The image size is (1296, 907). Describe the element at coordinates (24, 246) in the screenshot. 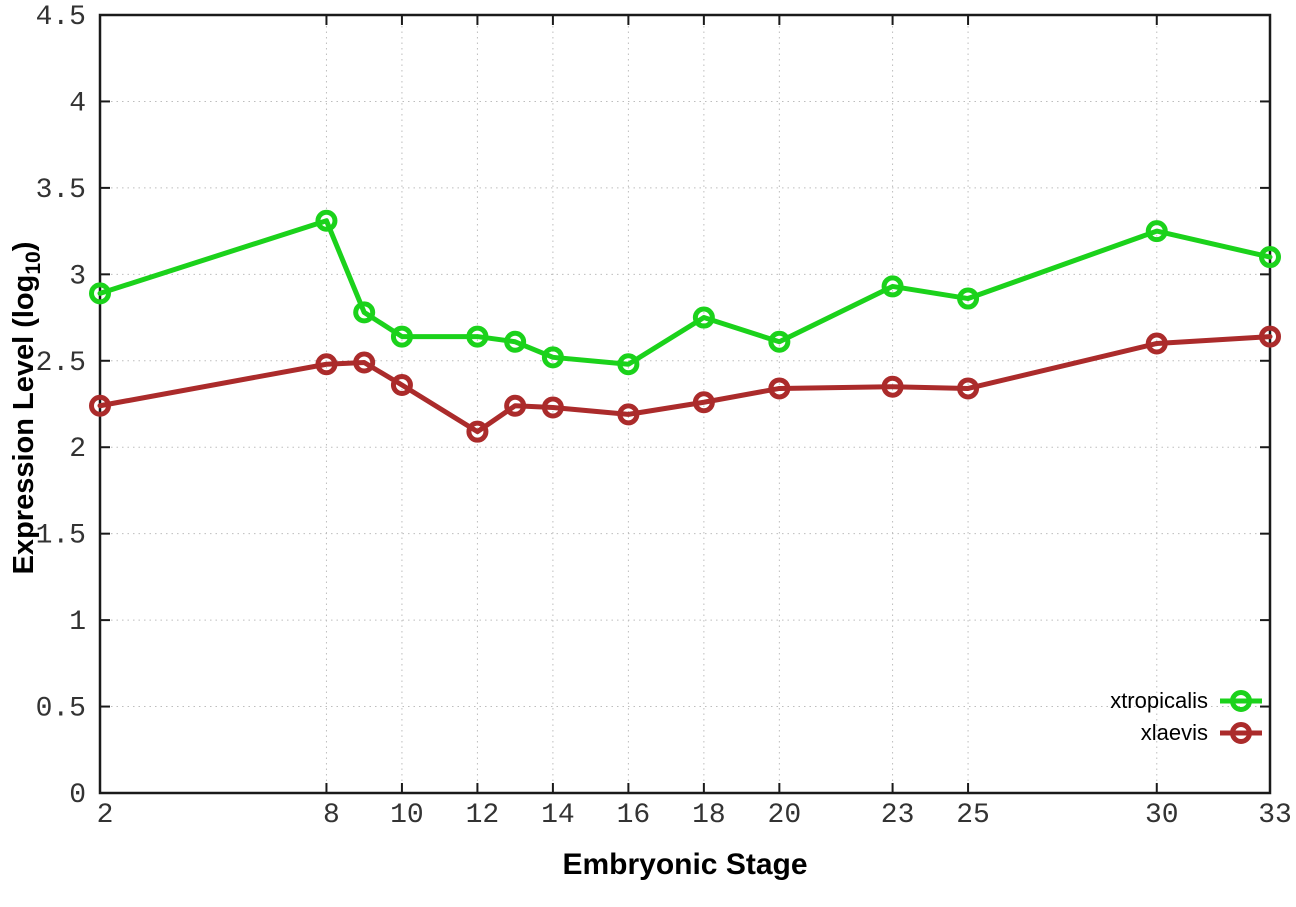

I see `y-axis-title-suffix: )` at that location.